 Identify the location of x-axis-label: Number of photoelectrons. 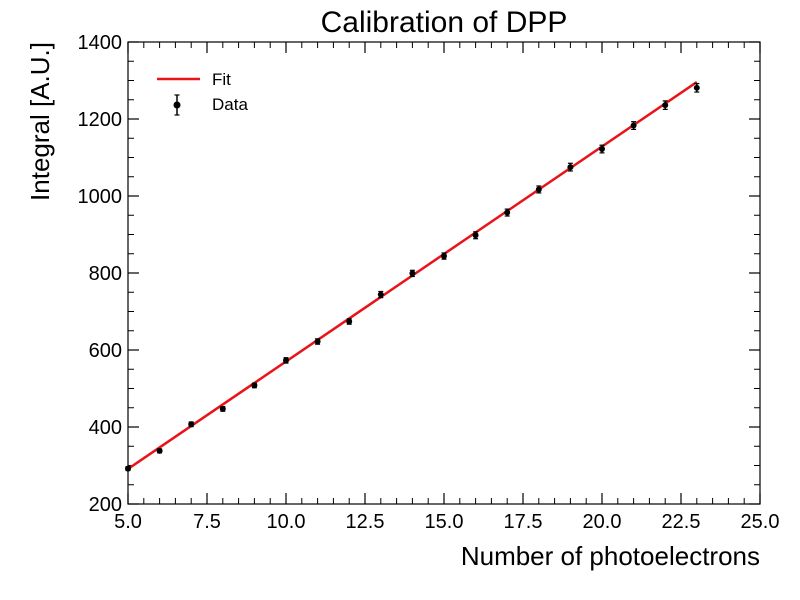
(610, 556).